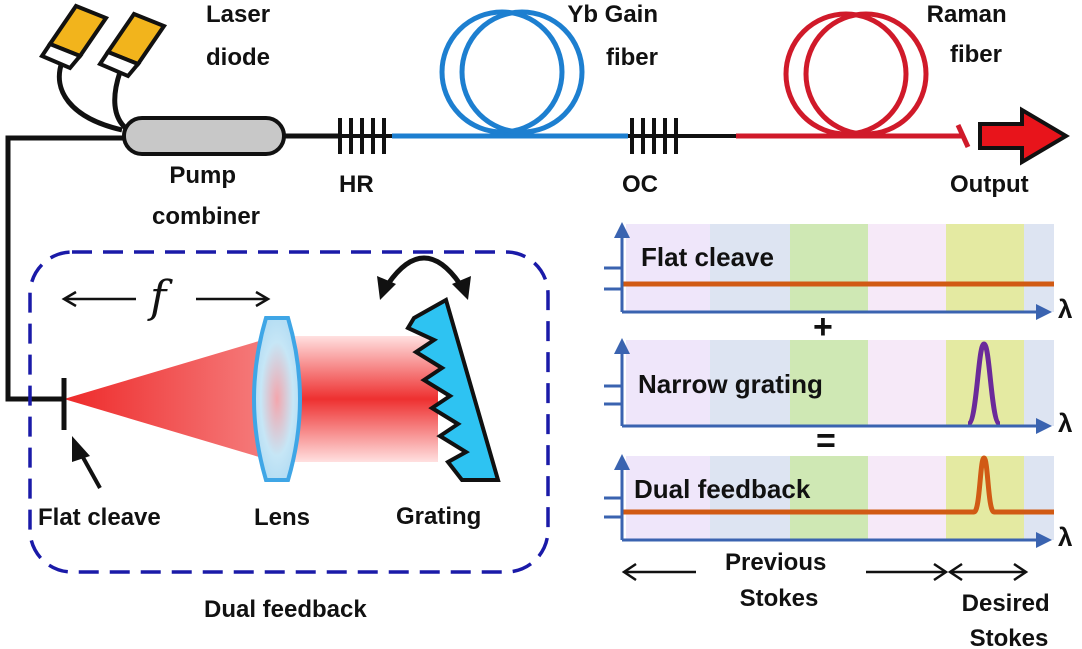  Describe the element at coordinates (365, 136) in the screenshot. I see `hr-grating` at that location.